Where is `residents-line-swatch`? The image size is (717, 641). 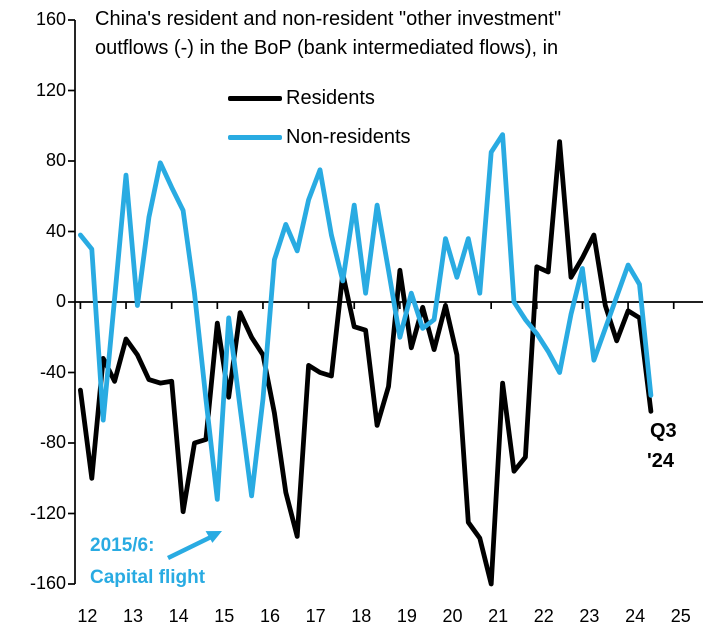
residents-line-swatch is located at coordinates (255, 98).